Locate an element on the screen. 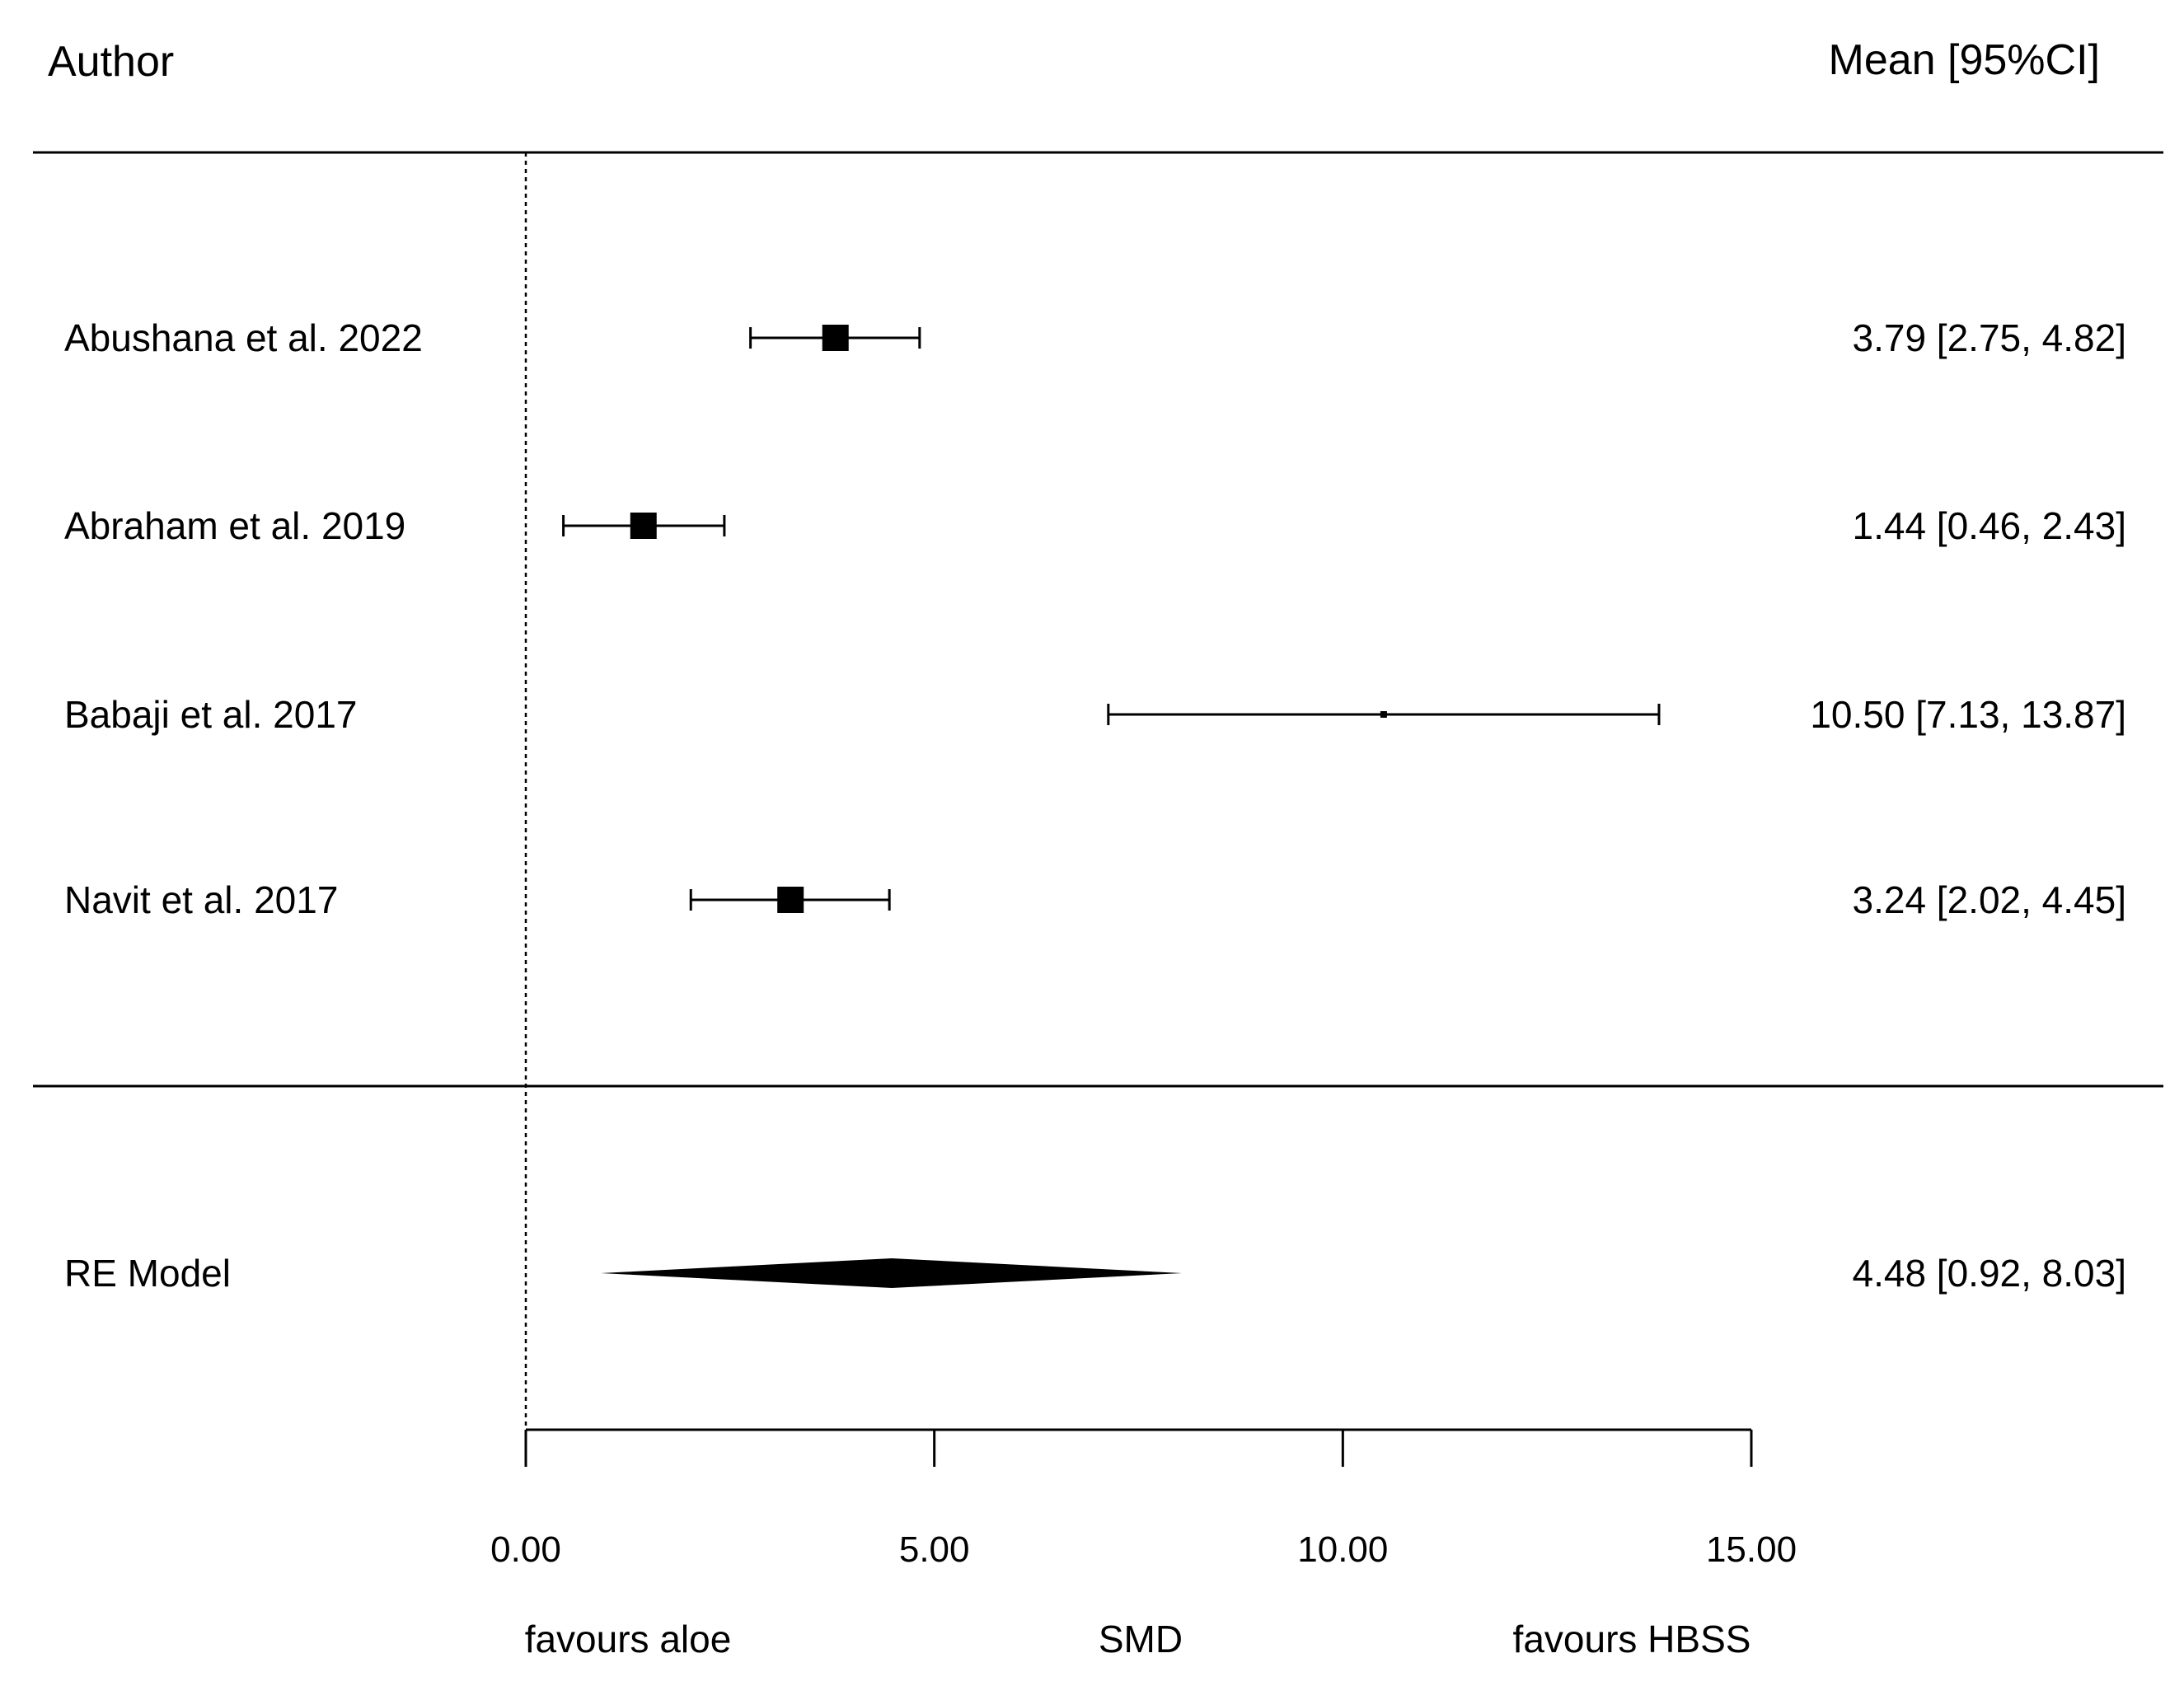 This screenshot has width=2184, height=1686. study-row: Abraham et al. 2019 1.44 [0.46, 2.43] is located at coordinates (1095, 525).